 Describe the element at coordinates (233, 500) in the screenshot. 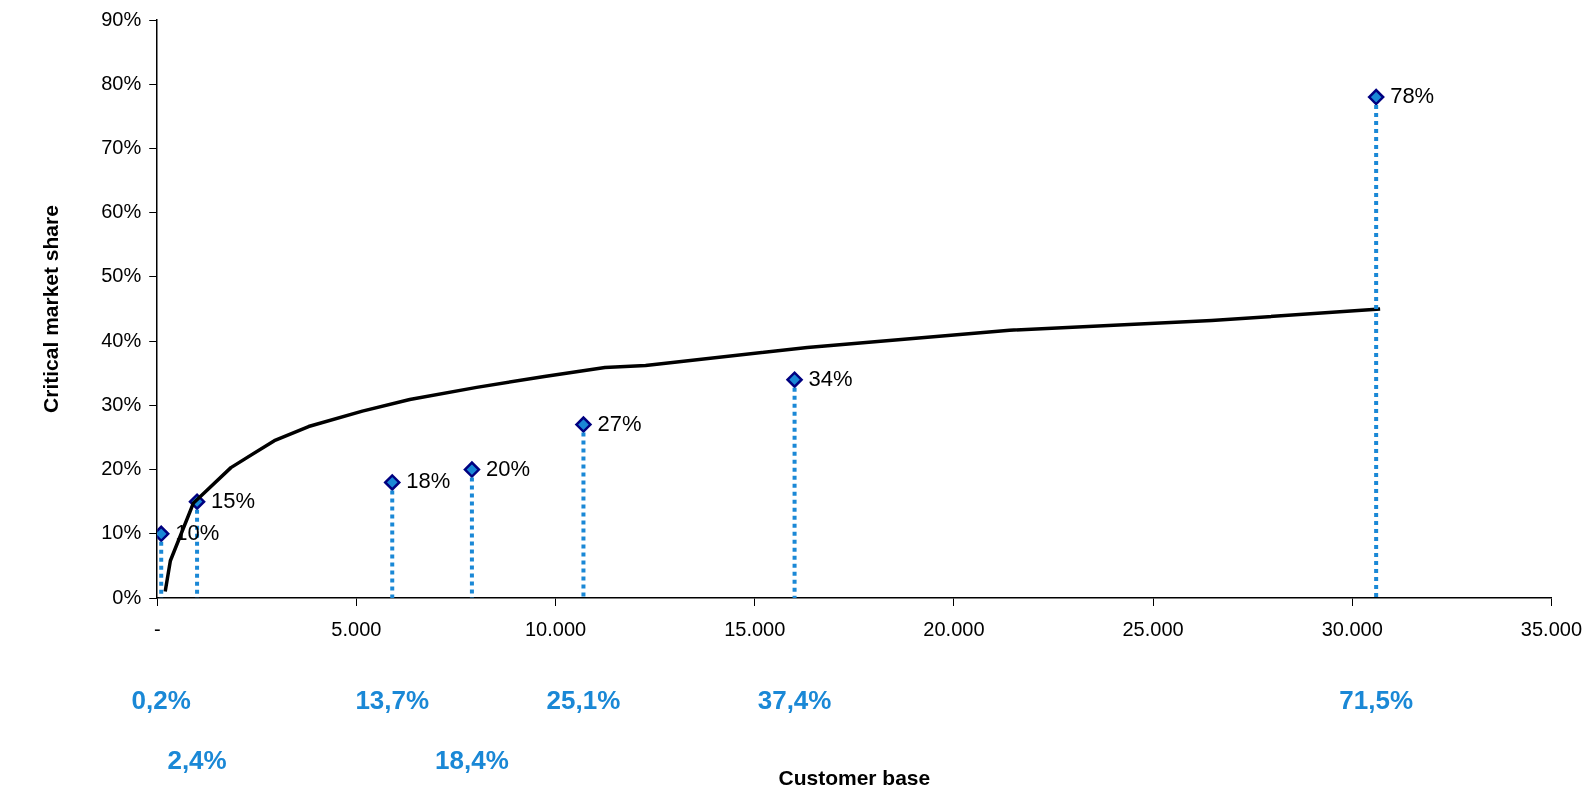

I see `data-label: 15%` at that location.